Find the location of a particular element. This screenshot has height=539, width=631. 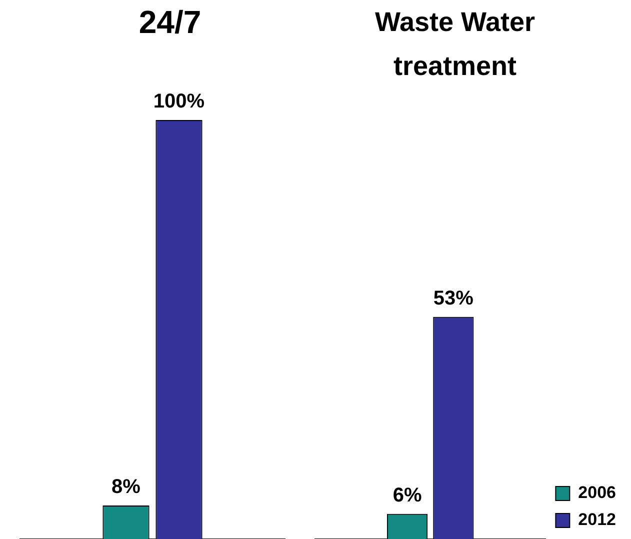

legend-label: 2006 is located at coordinates (597, 492).